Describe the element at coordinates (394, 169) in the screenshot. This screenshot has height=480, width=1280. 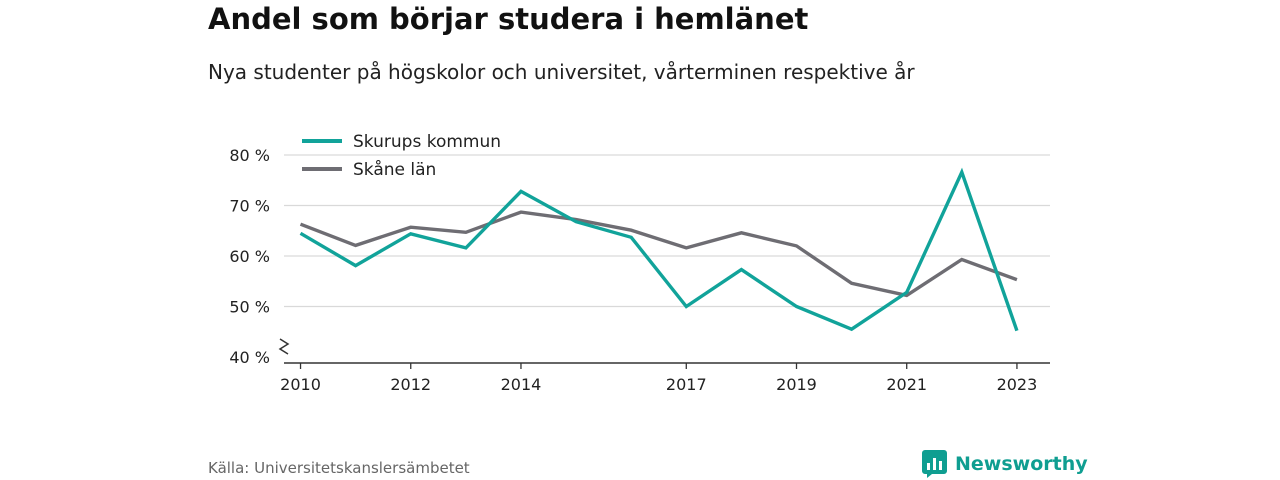
I see `legend-label-skane: Skåne län` at that location.